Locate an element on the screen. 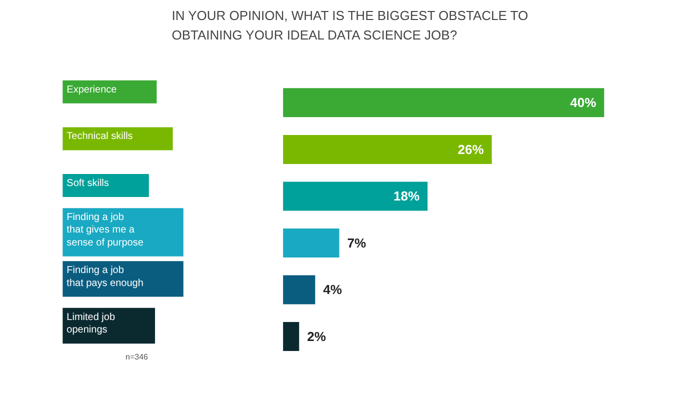 This screenshot has width=700, height=393. chart-title: IN YOUR OPINION, WHAT IS THE BIGGEST OBSTACLE TO OBTAINING YOUR IDEAL DATA SCIENCE JOB? is located at coordinates (350, 25).